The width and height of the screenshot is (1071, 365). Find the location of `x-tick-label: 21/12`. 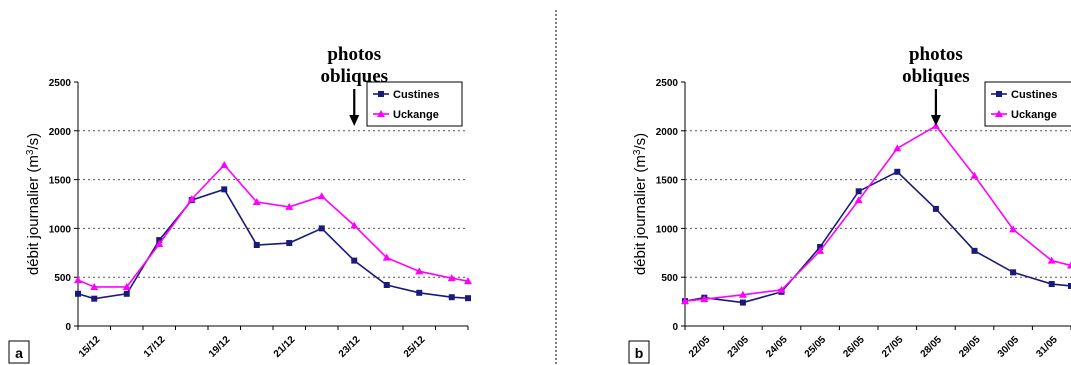

x-tick-label: 21/12 is located at coordinates (285, 347).